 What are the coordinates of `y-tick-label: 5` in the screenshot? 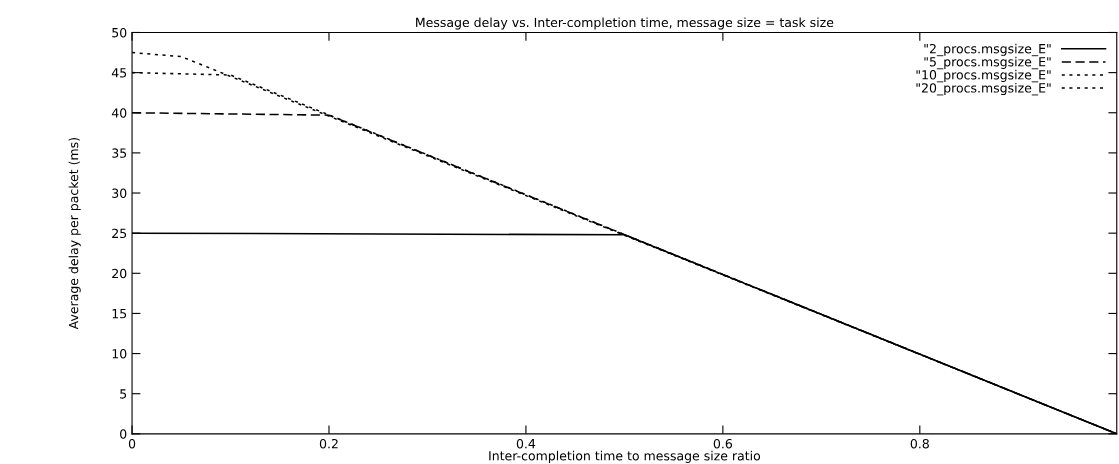 It's located at (123, 394).